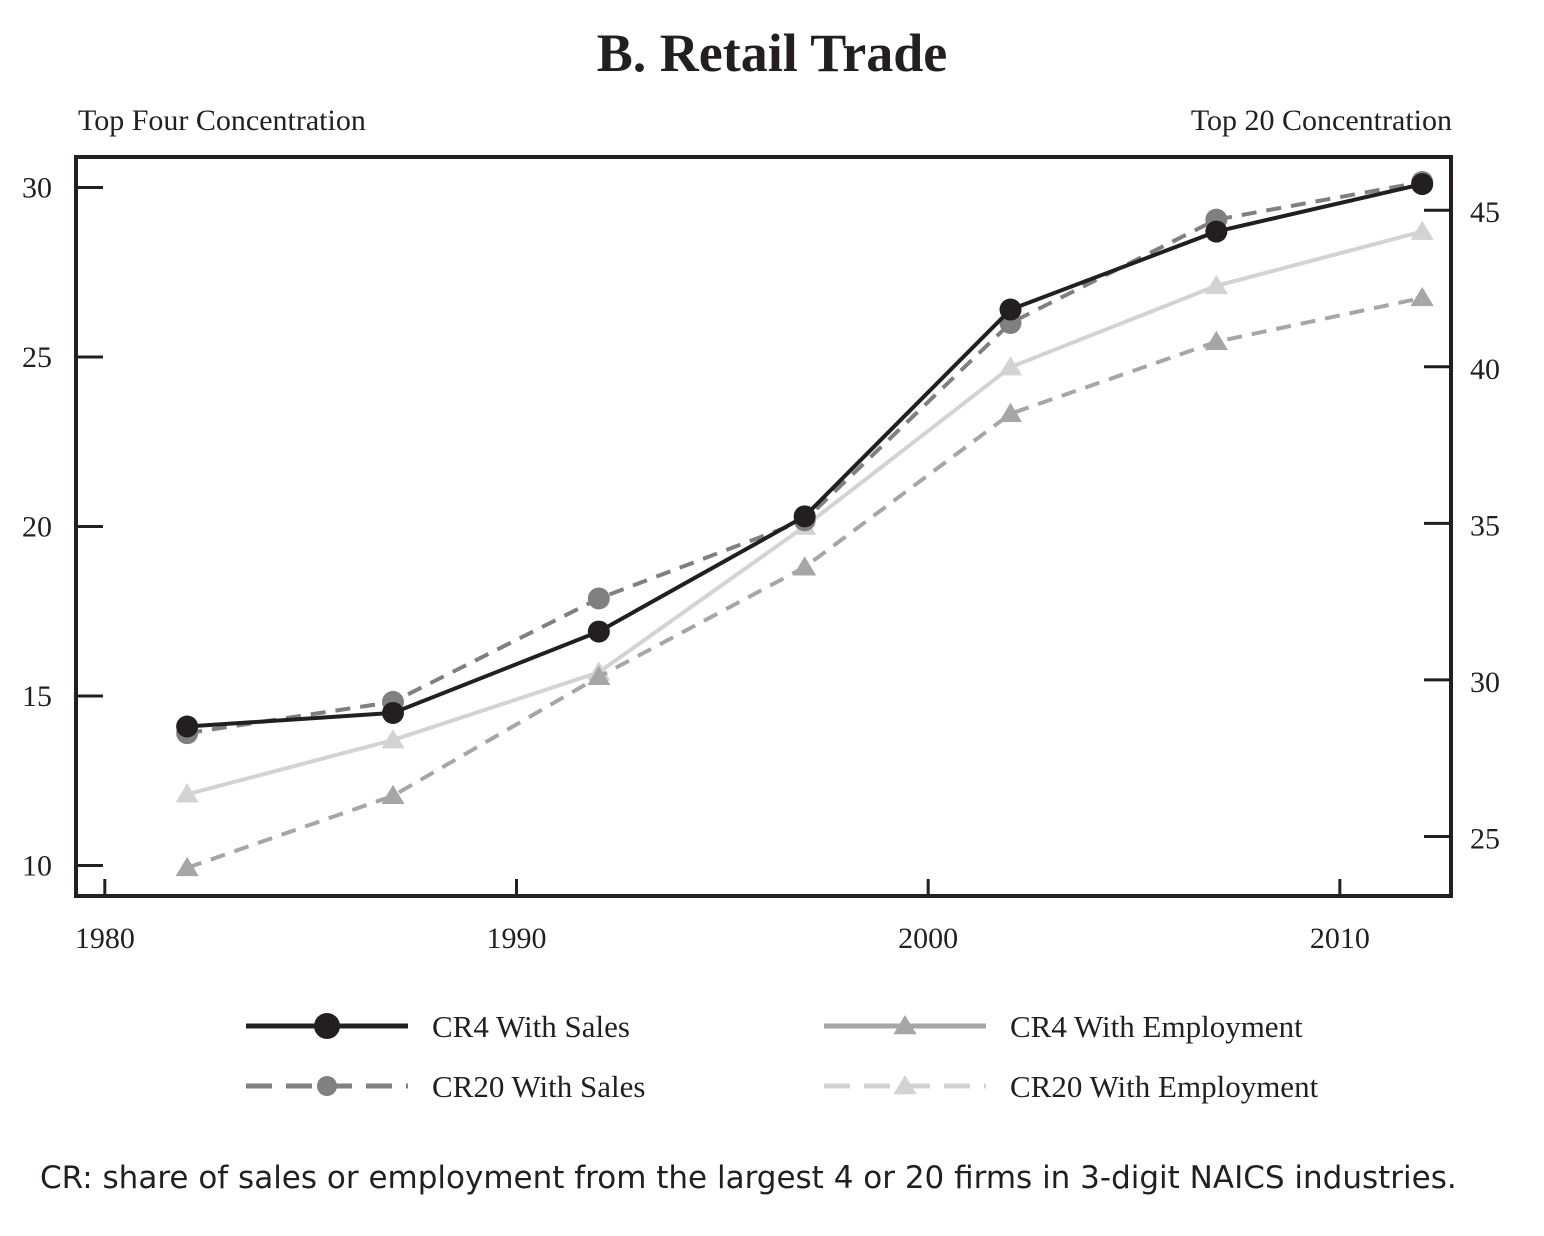 The image size is (1544, 1236). What do you see at coordinates (1164, 1086) in the screenshot?
I see `legend-label-cr20-with-employment: CR20 With Employment` at bounding box center [1164, 1086].